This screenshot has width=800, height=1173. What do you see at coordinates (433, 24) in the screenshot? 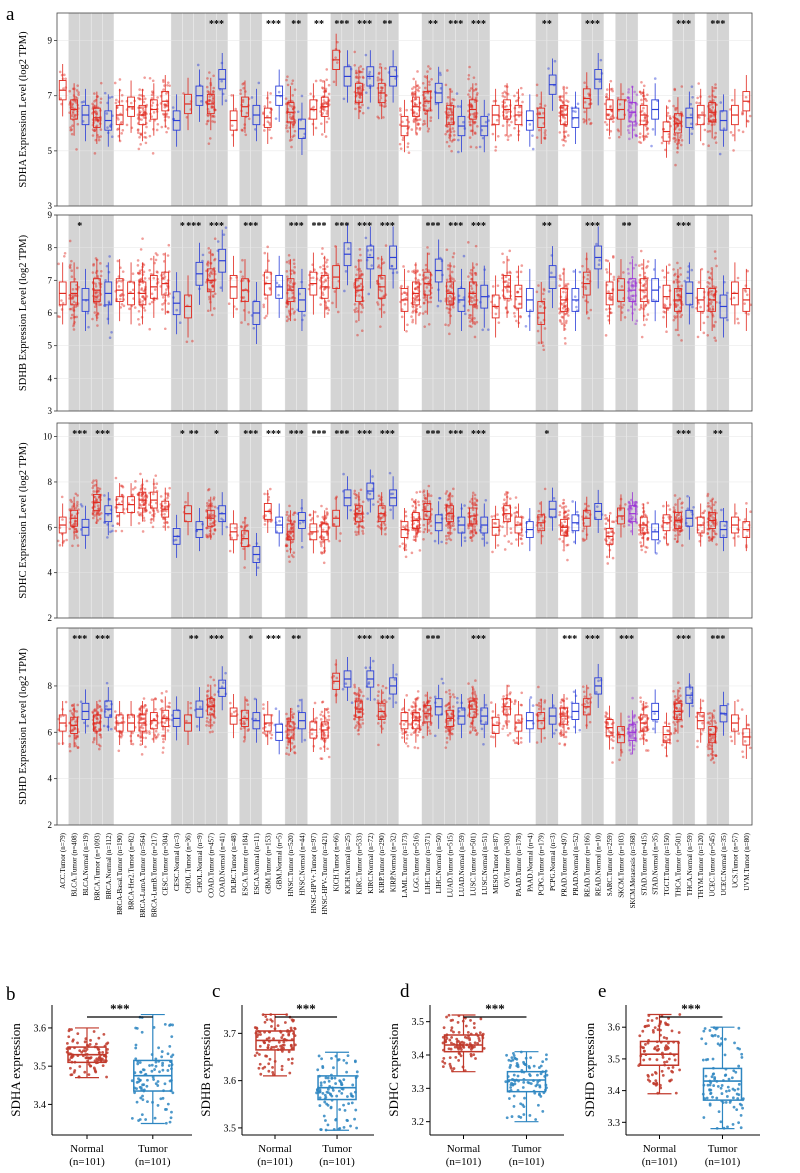
I see `significance-marker: **` at bounding box center [433, 24].